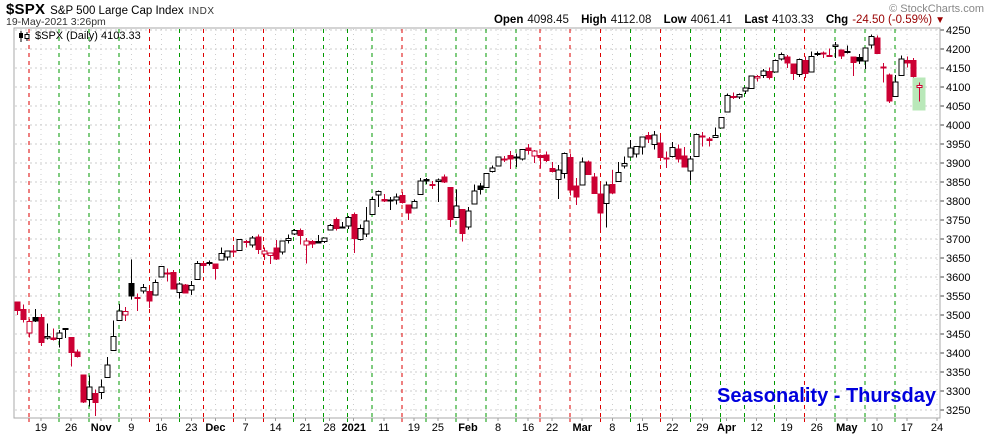  What do you see at coordinates (847, 428) in the screenshot?
I see `svg-text: May` at bounding box center [847, 428].